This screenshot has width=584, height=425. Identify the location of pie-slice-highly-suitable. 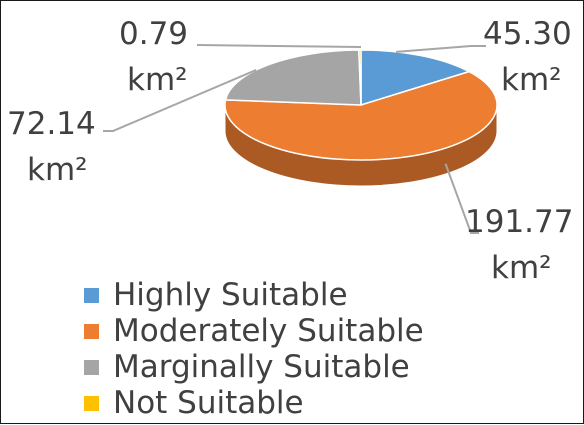
(415, 78).